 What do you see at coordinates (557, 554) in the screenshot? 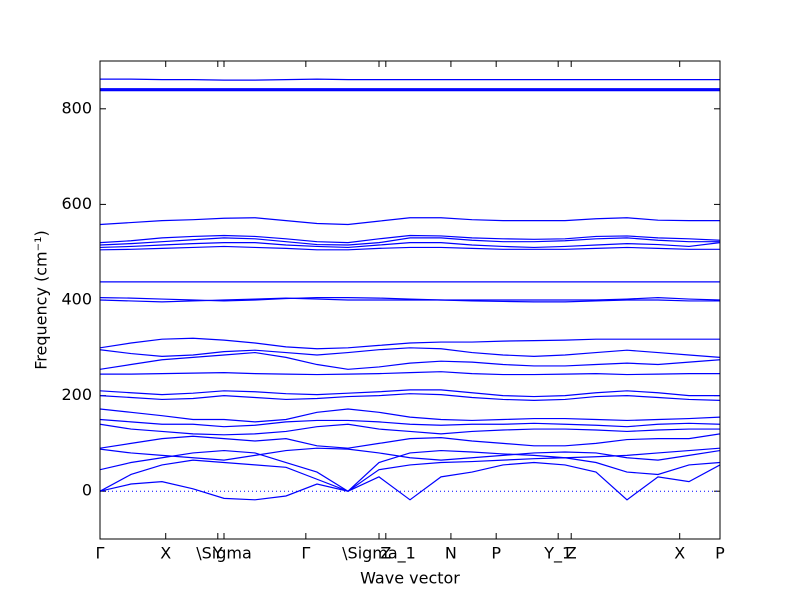
I see `x-tick-label: Y_1` at bounding box center [557, 554].